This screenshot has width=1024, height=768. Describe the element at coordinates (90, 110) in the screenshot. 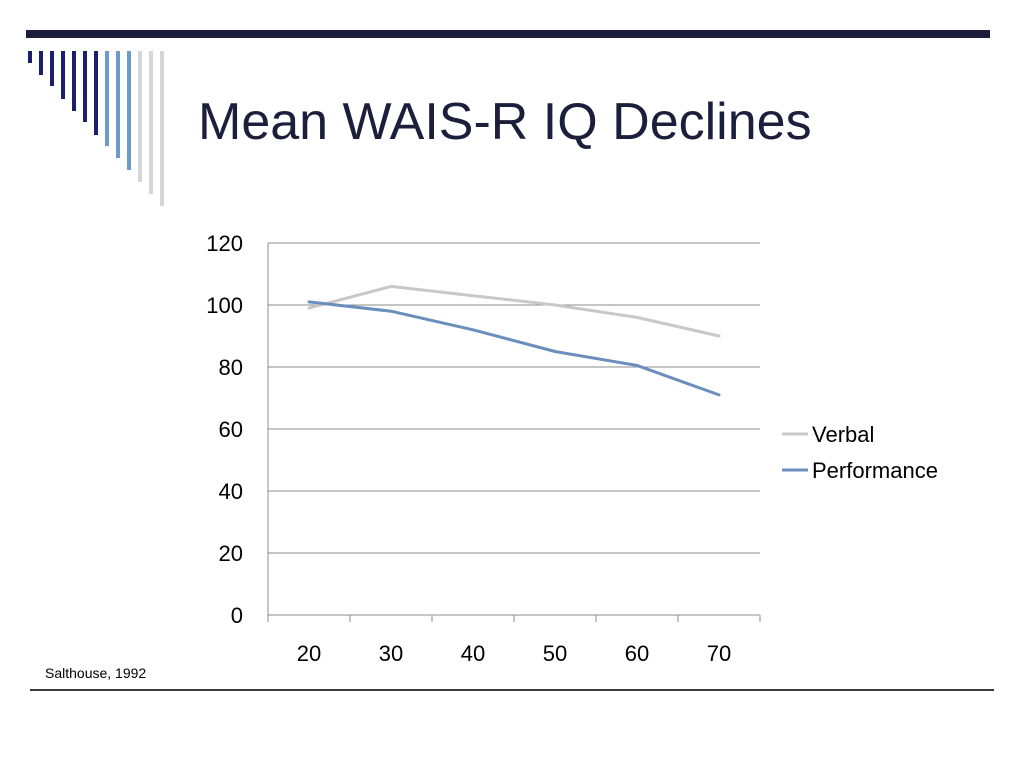

I see `decorative-bars` at that location.